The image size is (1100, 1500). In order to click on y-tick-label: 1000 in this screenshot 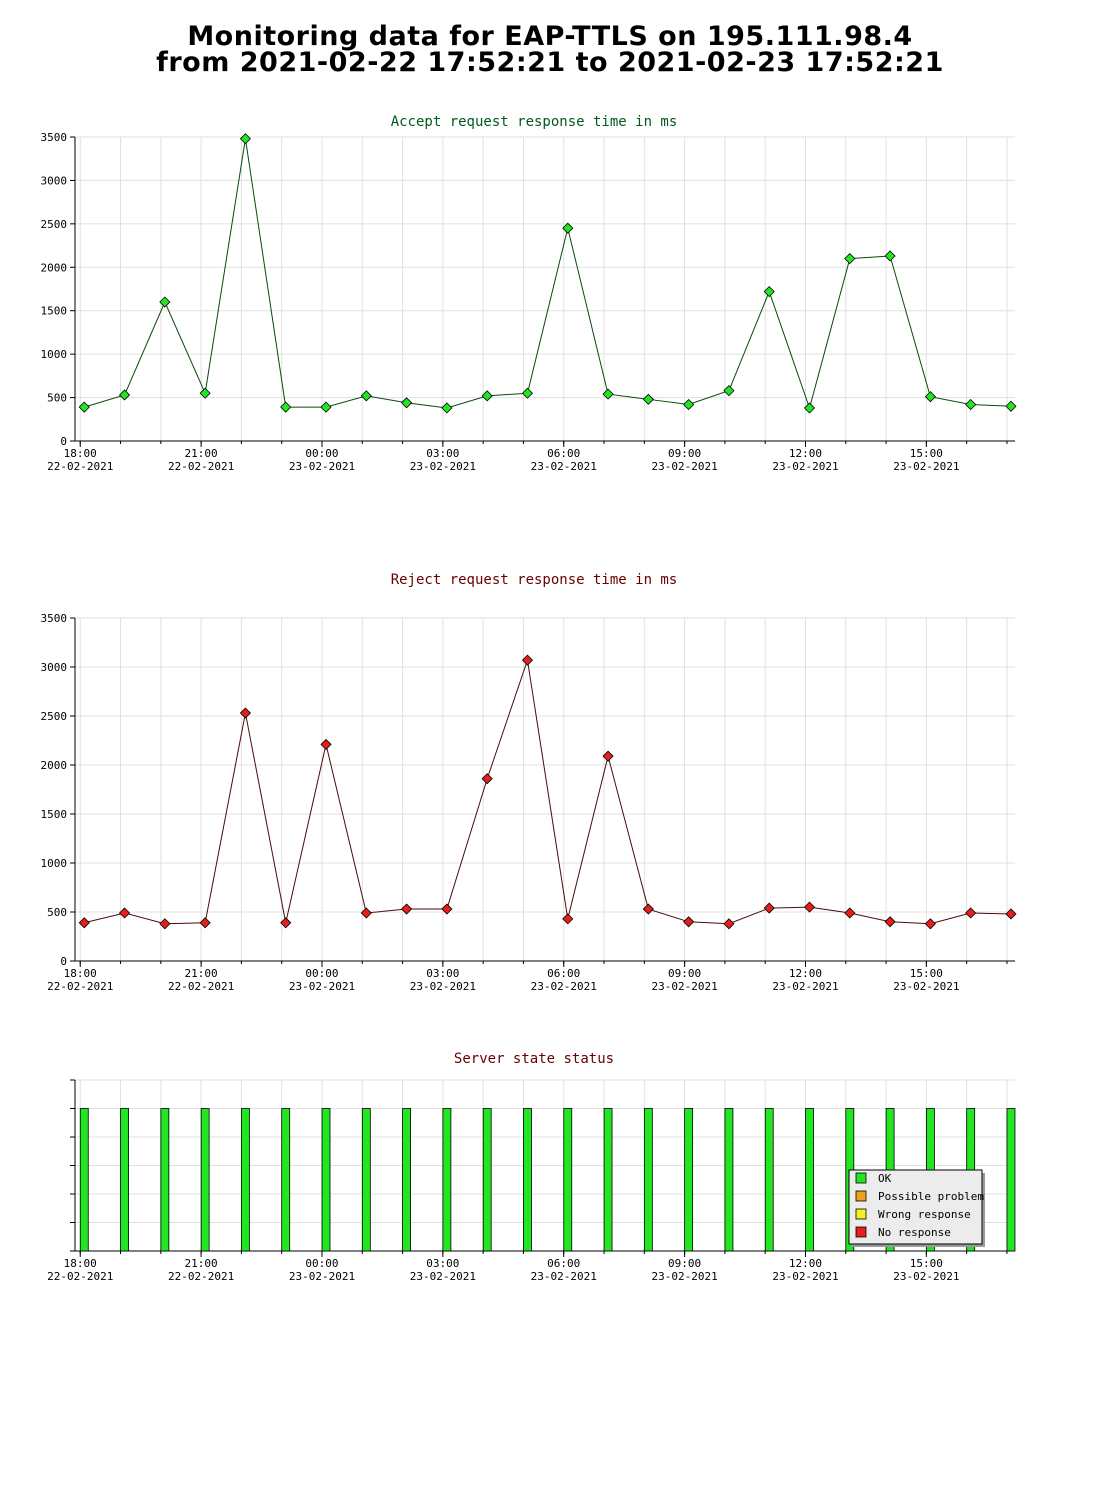, I will do `click(54, 354)`.